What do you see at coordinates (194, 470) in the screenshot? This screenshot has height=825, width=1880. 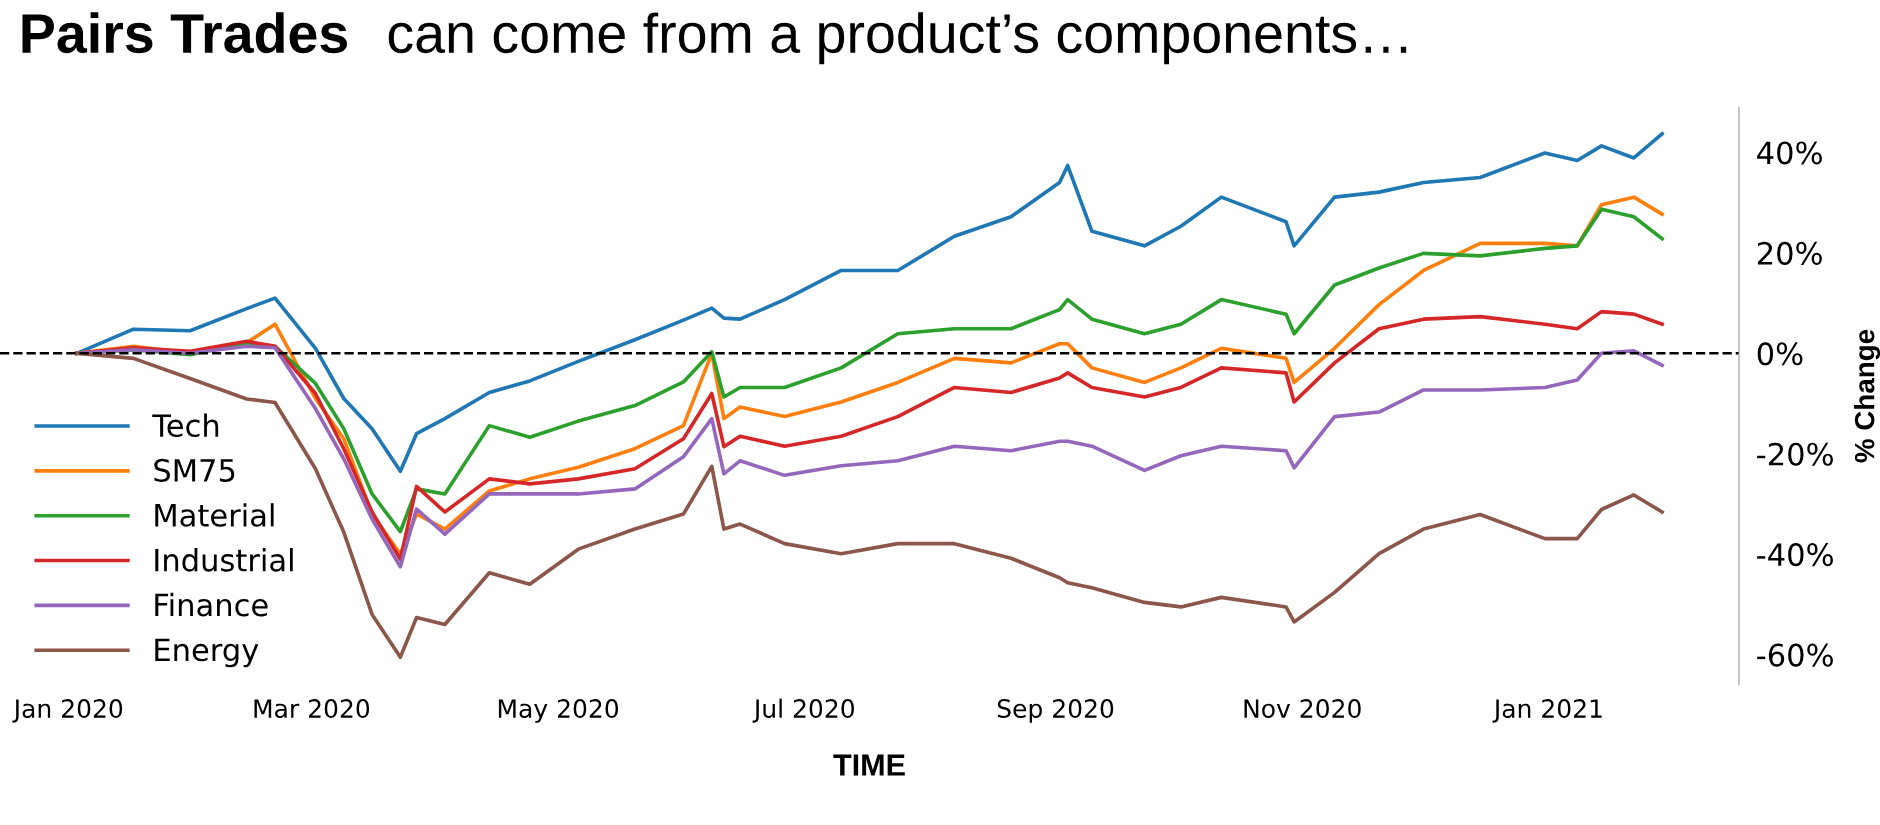 I see `legend-label: SM75` at bounding box center [194, 470].